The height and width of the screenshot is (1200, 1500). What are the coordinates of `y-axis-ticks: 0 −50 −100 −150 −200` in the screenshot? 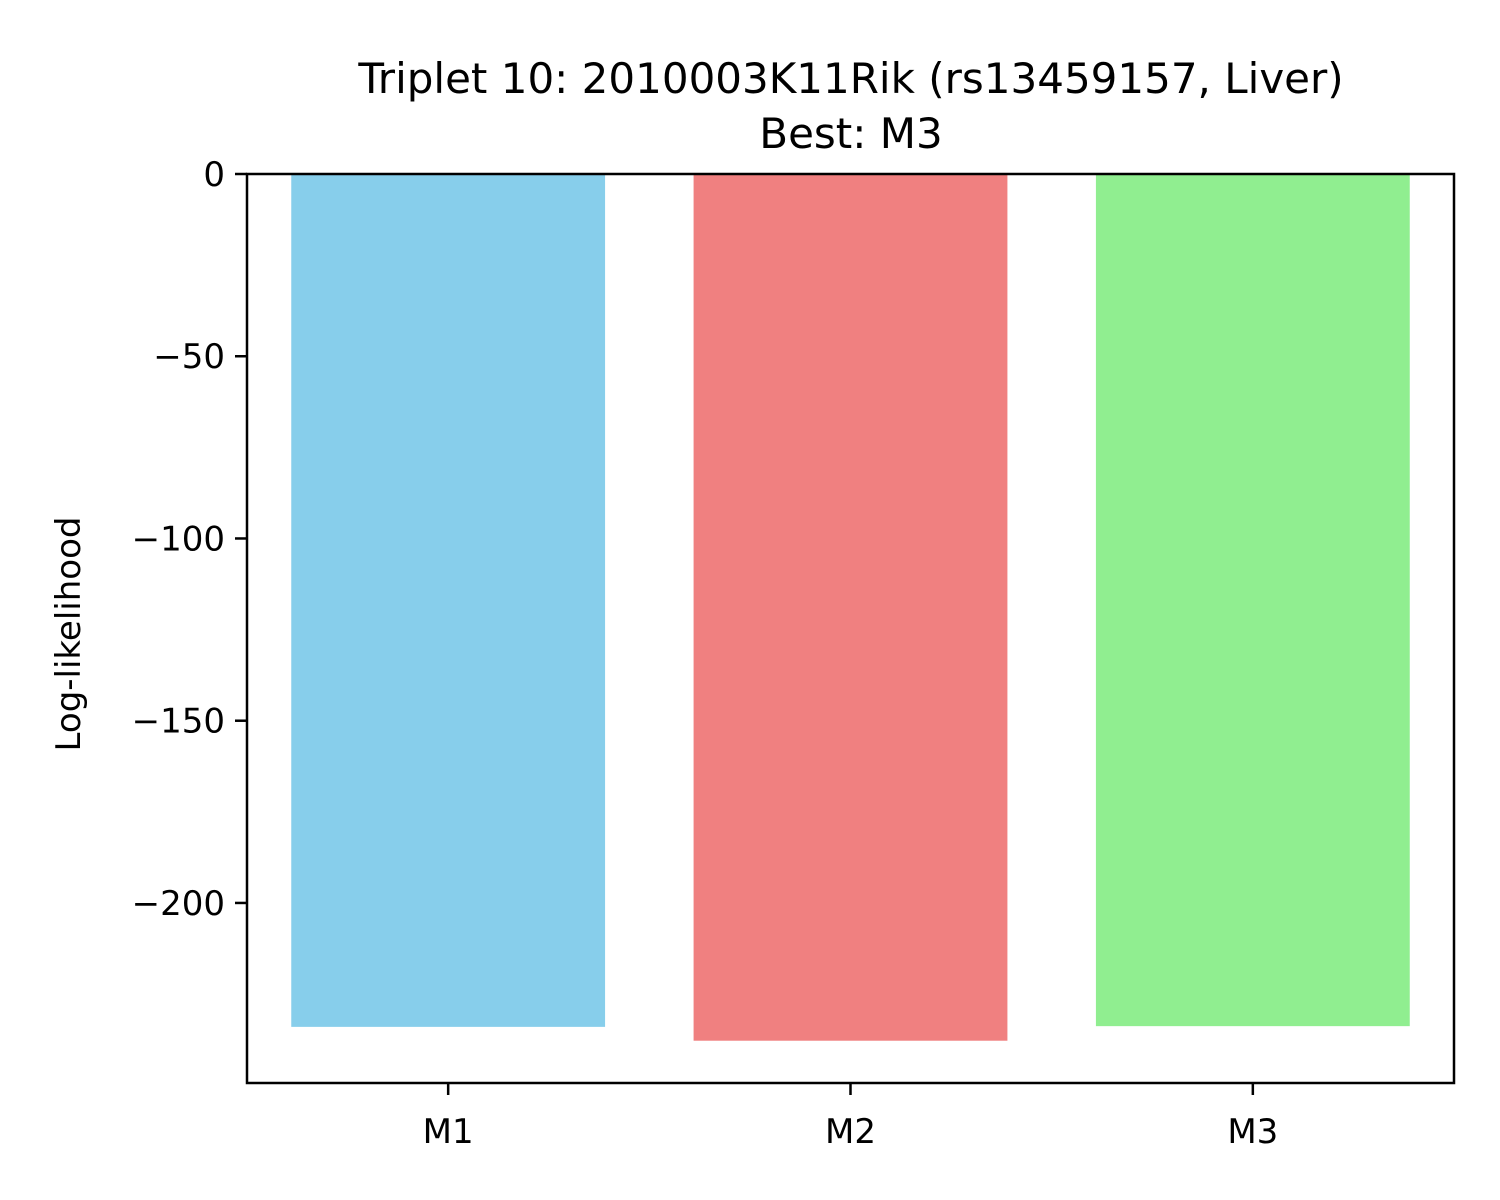 It's located at (189, 539).